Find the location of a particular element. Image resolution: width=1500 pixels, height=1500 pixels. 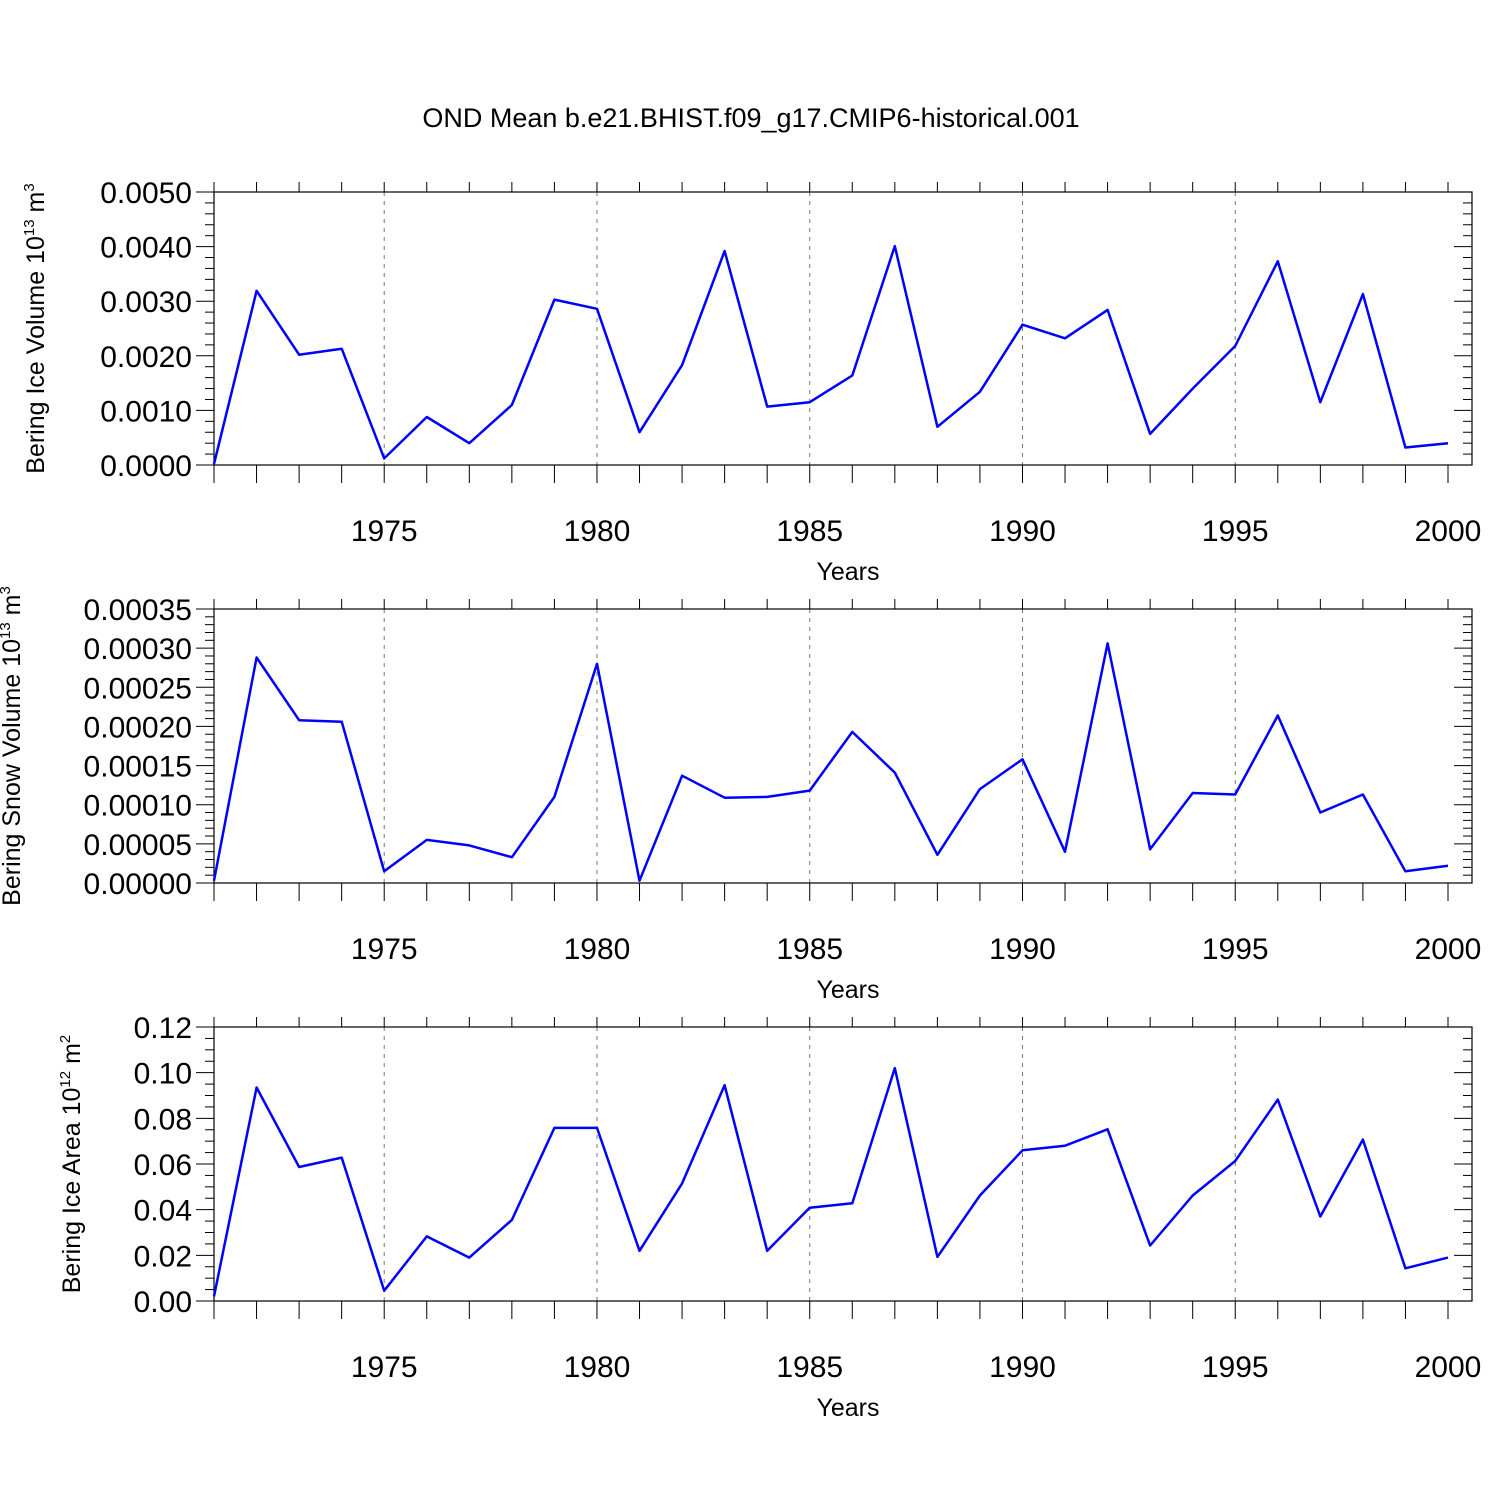

y-tick-label: 0.00035 is located at coordinates (138, 610).